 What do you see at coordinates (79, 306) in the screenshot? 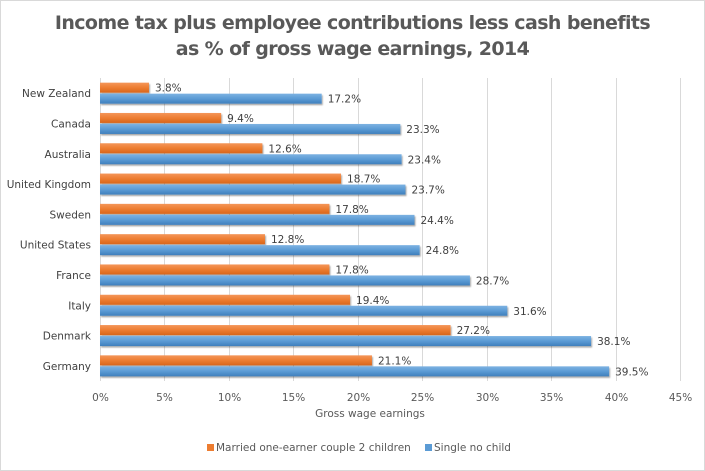
I see `category-label: Italy` at bounding box center [79, 306].